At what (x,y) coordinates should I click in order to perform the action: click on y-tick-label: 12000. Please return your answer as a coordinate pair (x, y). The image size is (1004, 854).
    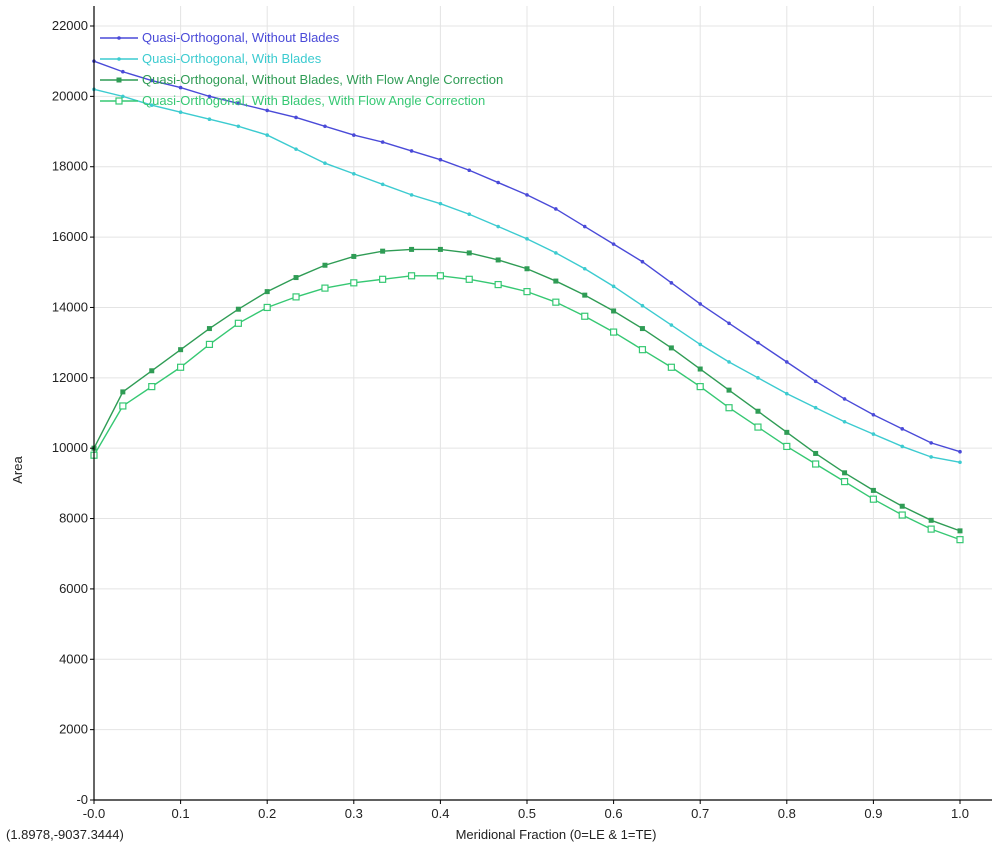
    Looking at the image, I should click on (70, 377).